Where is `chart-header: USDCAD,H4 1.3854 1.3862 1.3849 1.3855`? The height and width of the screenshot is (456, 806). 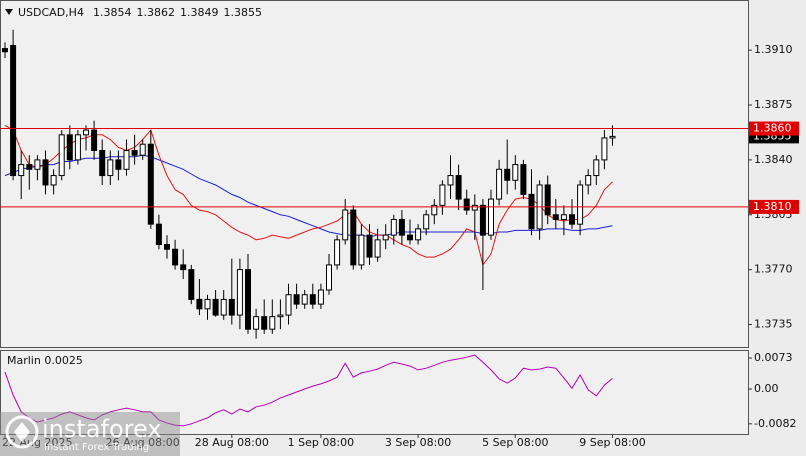 chart-header: USDCAD,H4 1.3854 1.3862 1.3849 1.3855 is located at coordinates (140, 12).